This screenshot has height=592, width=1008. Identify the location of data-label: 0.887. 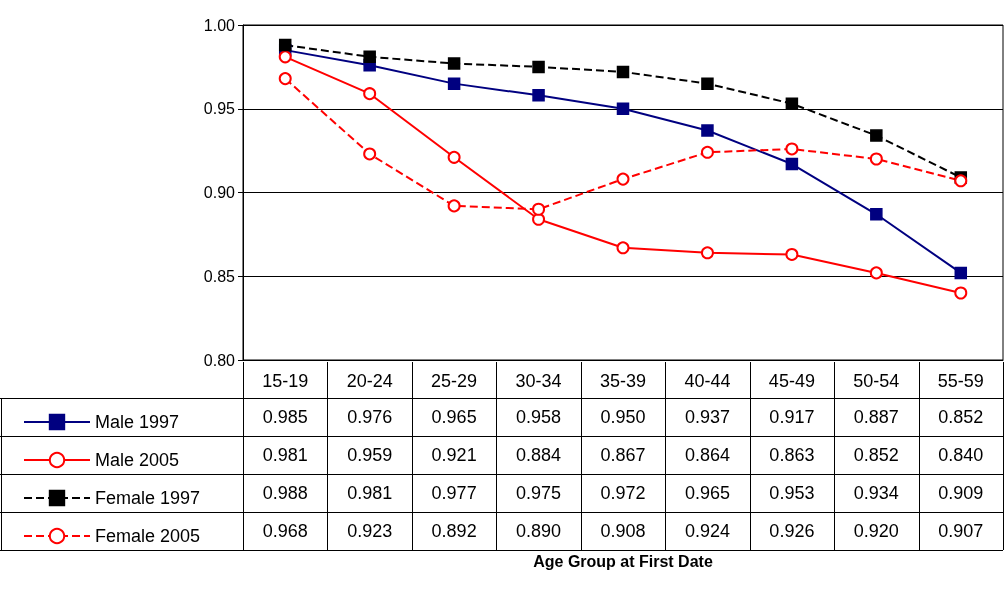
(876, 417).